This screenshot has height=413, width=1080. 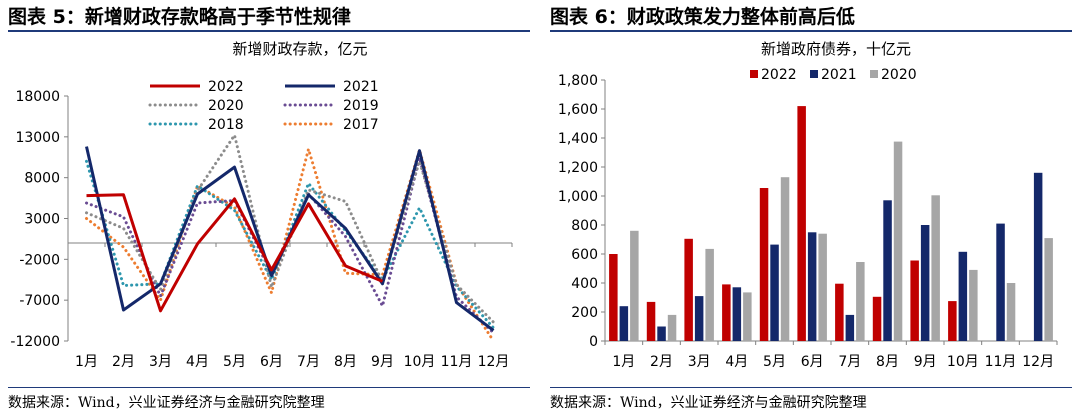 What do you see at coordinates (925, 283) in the screenshot?
I see `bar-2021-9月` at bounding box center [925, 283].